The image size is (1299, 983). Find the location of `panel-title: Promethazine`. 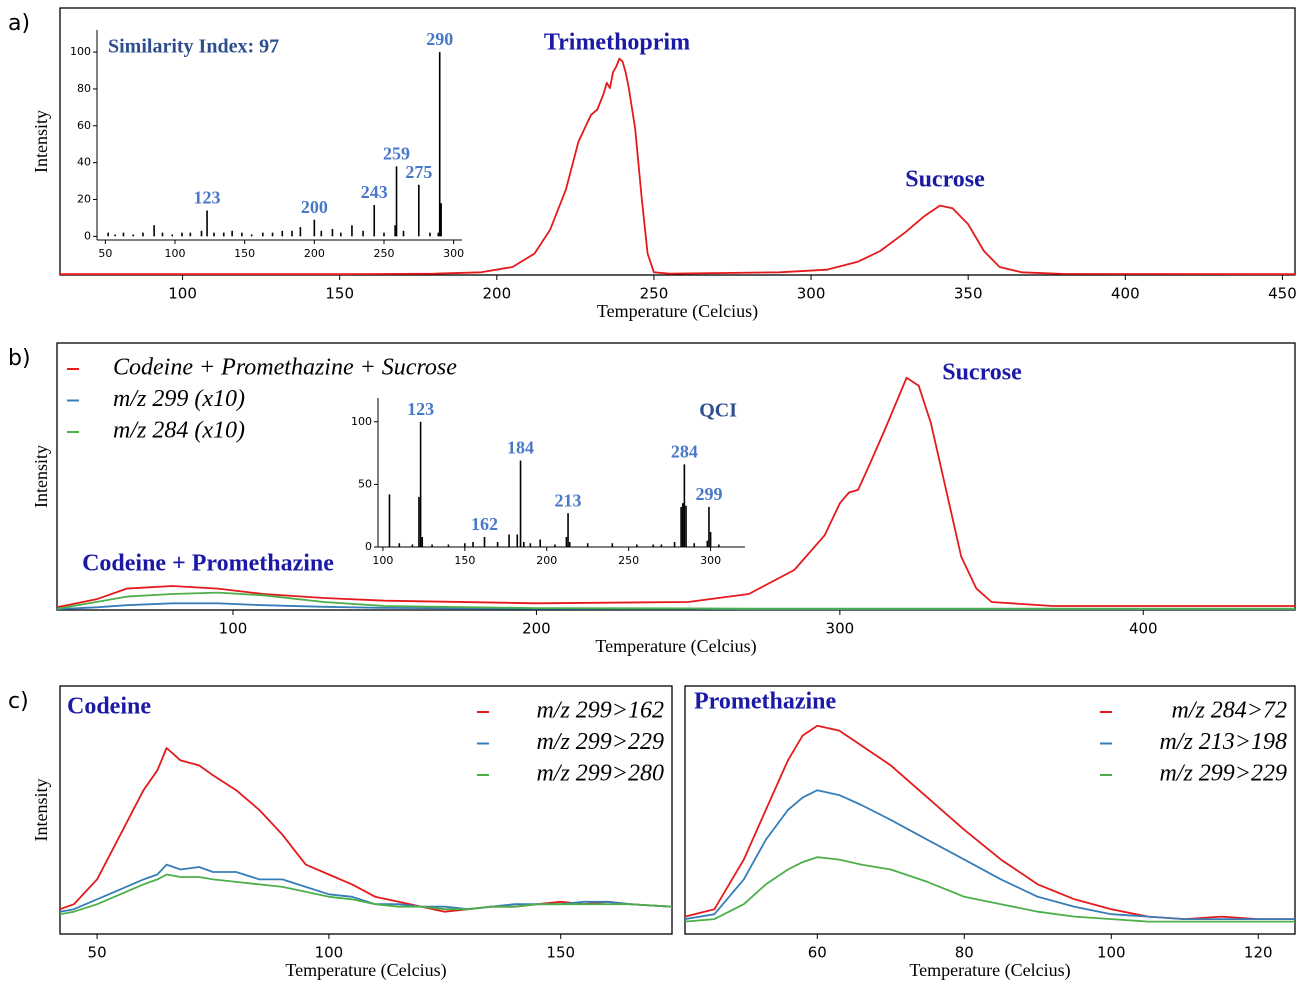

panel-title: Promethazine is located at coordinates (765, 702).